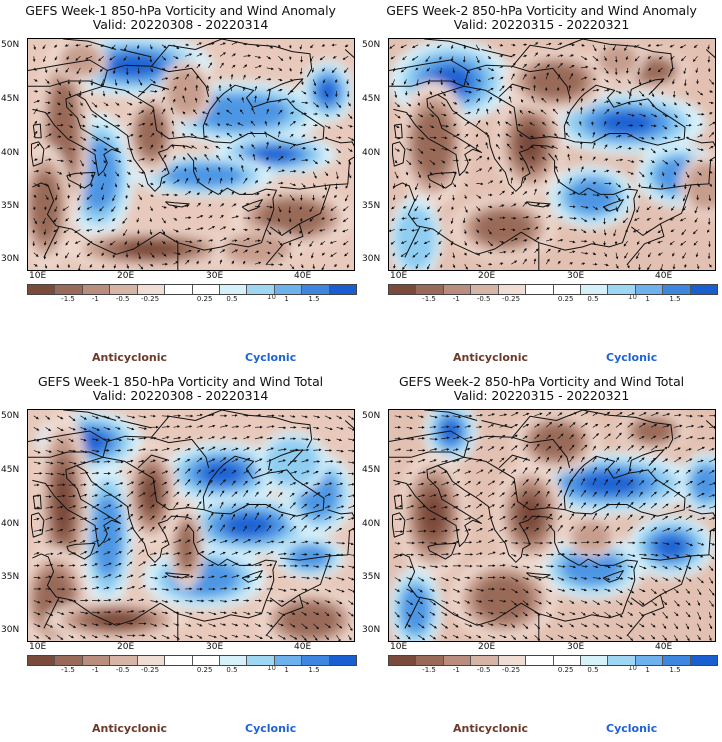 The height and width of the screenshot is (742, 722). I want to click on cyclonic-label: Cyclonic, so click(632, 728).